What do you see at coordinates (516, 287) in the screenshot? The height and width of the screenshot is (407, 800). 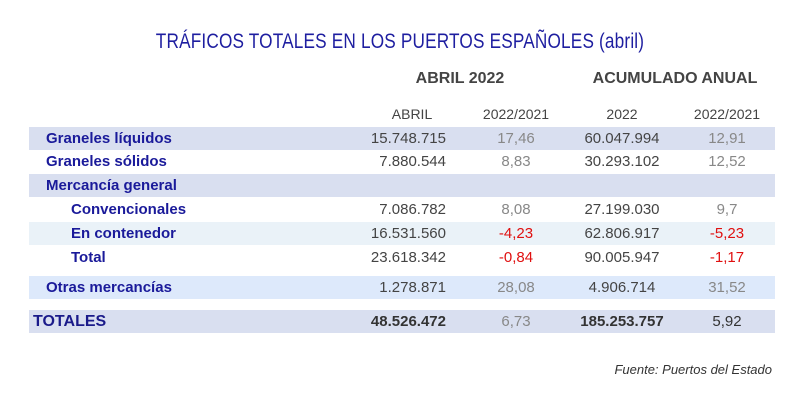 I see `cell-var-mes: 28,08` at bounding box center [516, 287].